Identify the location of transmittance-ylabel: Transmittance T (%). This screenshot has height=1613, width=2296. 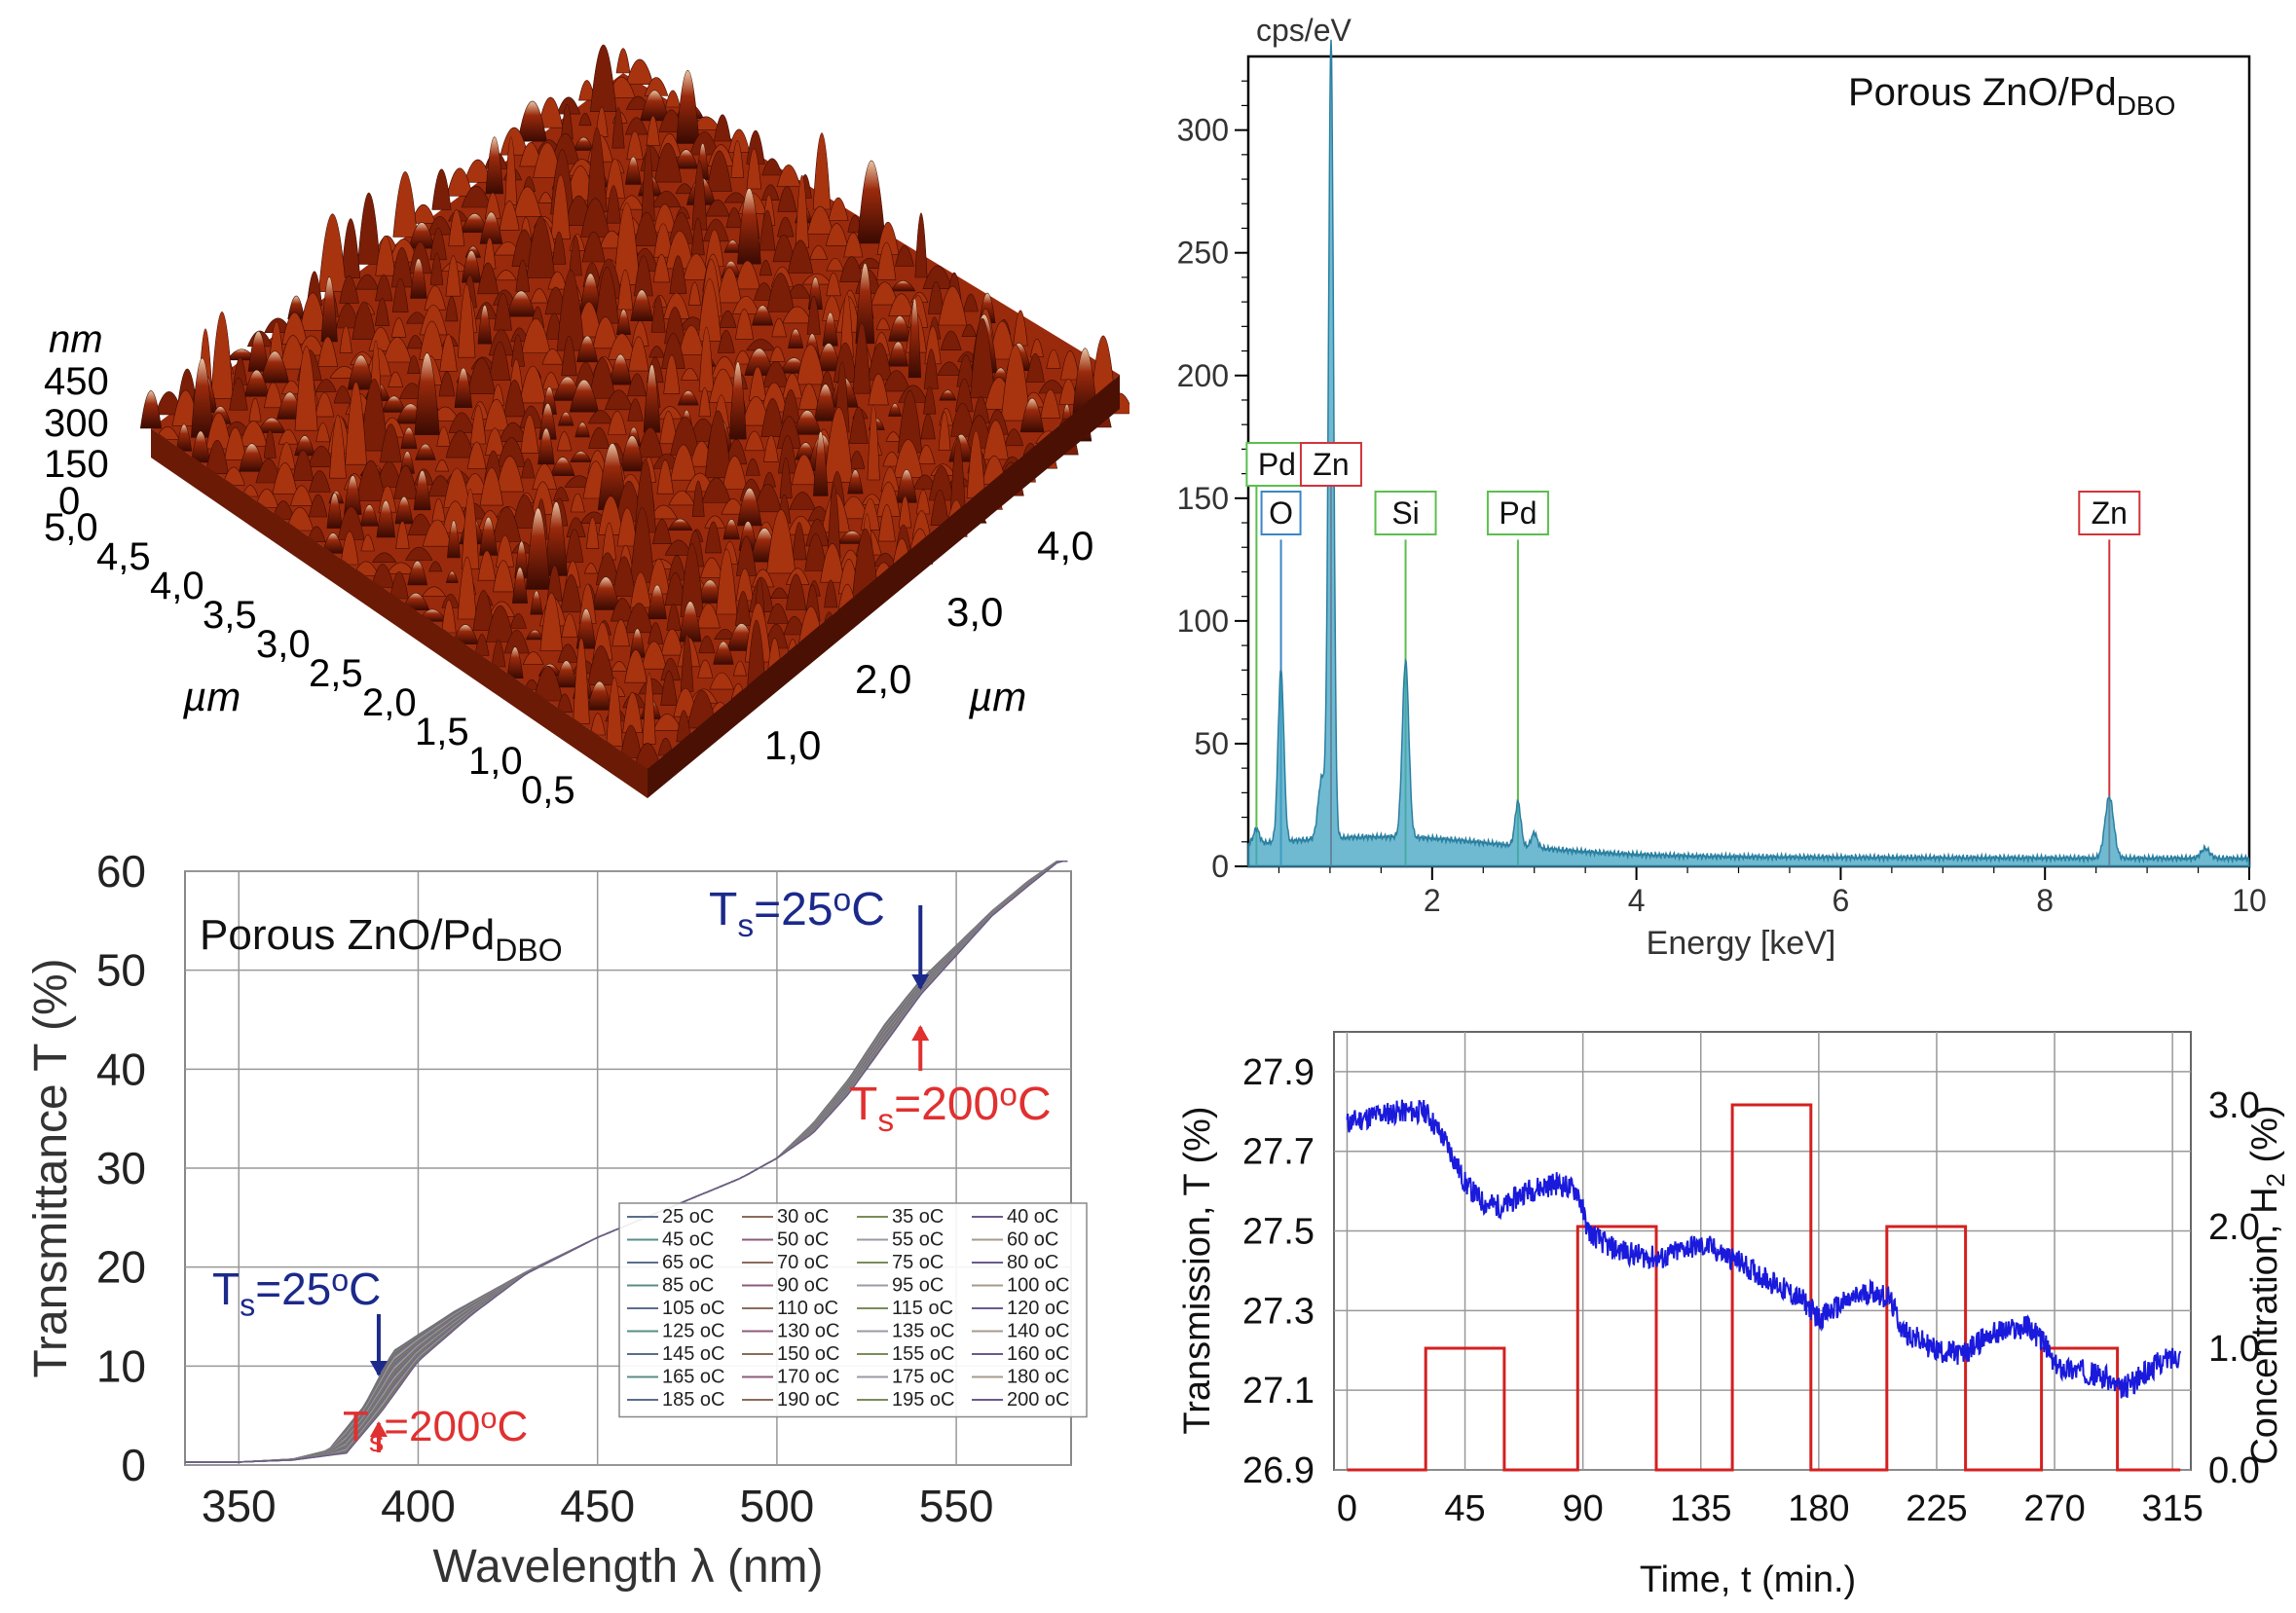
(51, 1167).